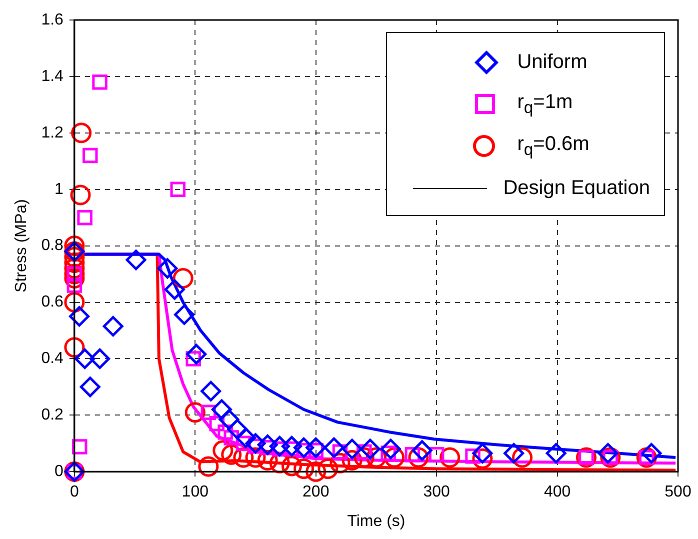 The height and width of the screenshot is (539, 698). Describe the element at coordinates (59, 471) in the screenshot. I see `y-tick-label: 0` at that location.